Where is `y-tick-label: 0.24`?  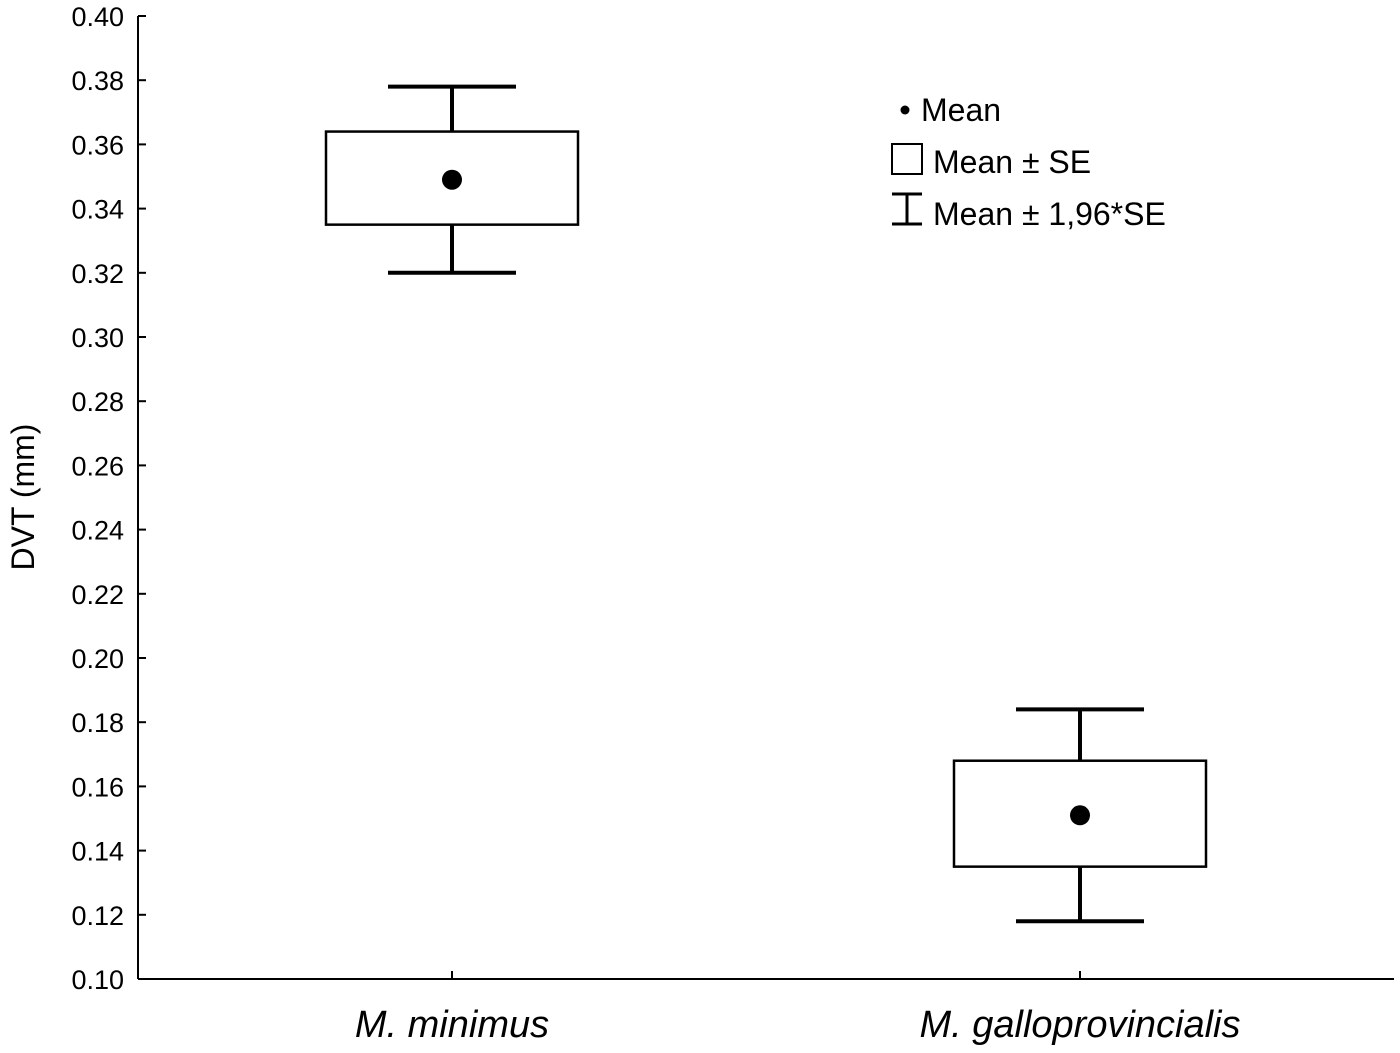 y-tick-label: 0.24 is located at coordinates (97, 531).